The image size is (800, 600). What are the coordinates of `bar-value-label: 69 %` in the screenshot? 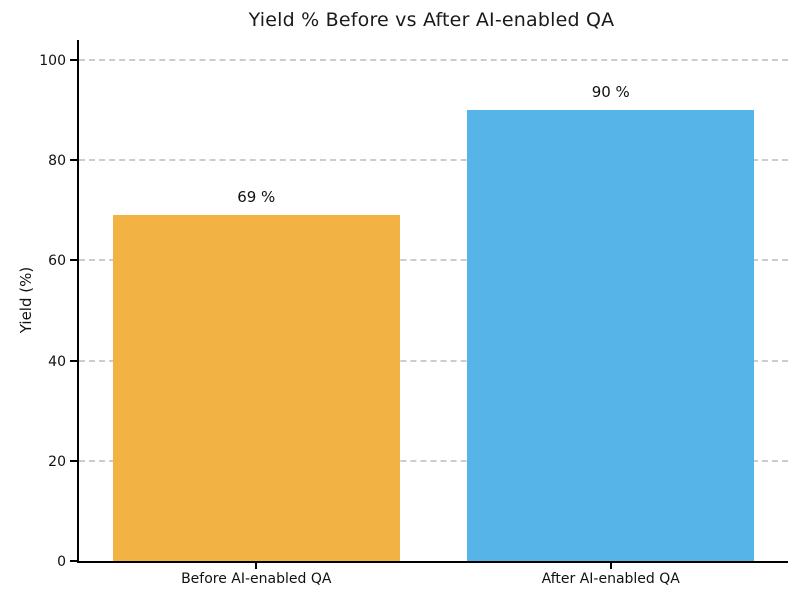 It's located at (256, 197).